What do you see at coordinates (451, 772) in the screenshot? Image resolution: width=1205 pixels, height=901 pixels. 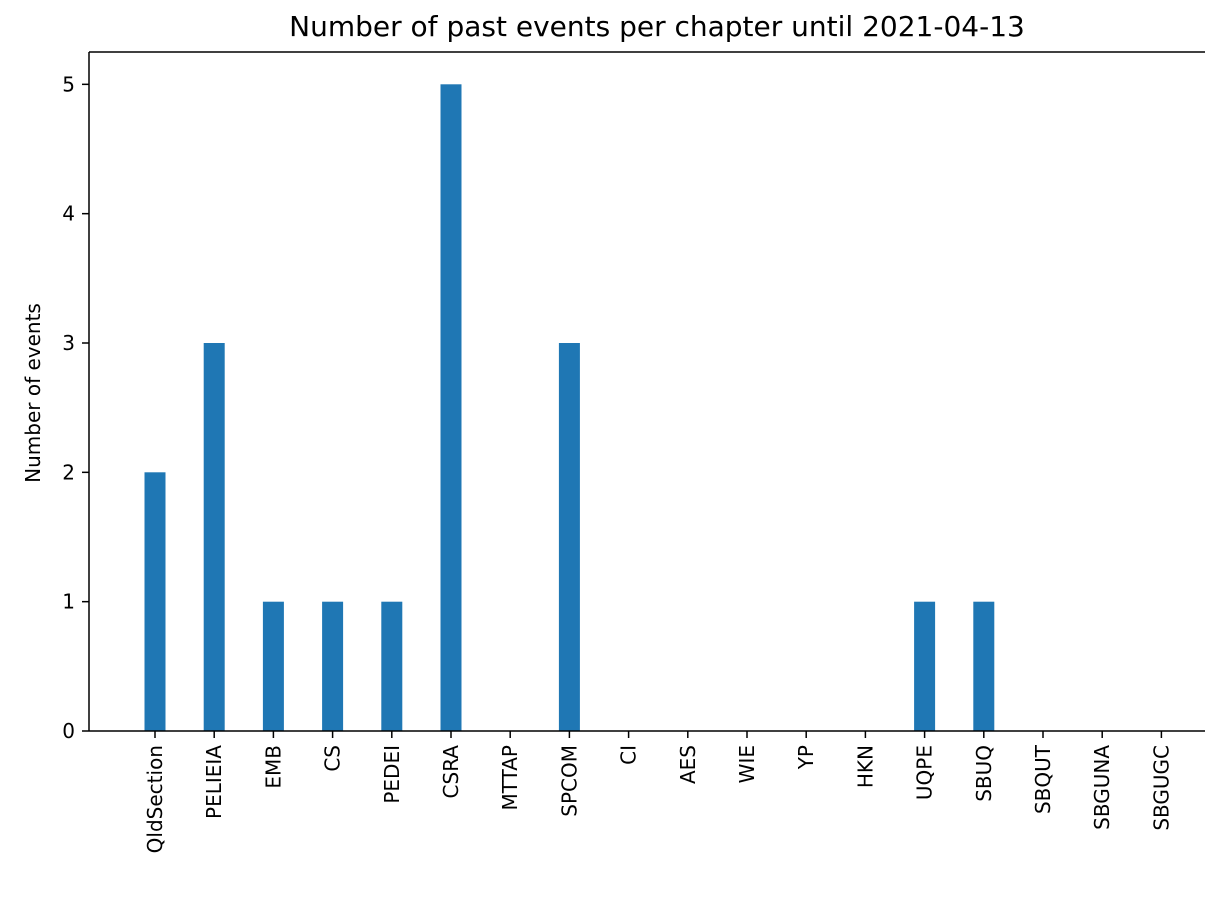 I see `x-tick-label: CSRA` at bounding box center [451, 772].